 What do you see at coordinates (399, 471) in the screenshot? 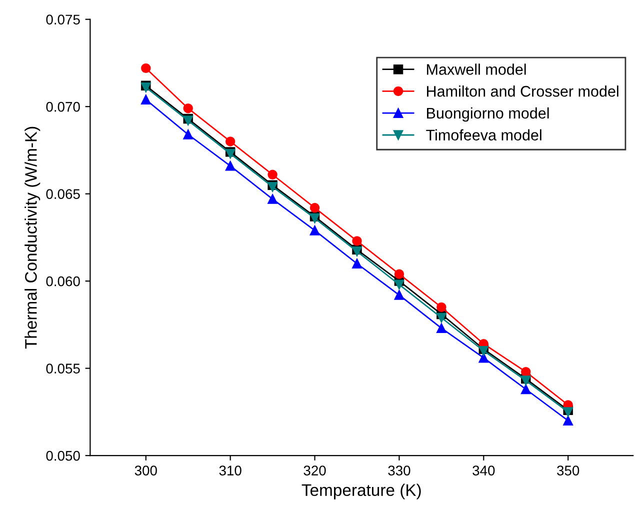
I see `x-tick-label: 330` at bounding box center [399, 471].